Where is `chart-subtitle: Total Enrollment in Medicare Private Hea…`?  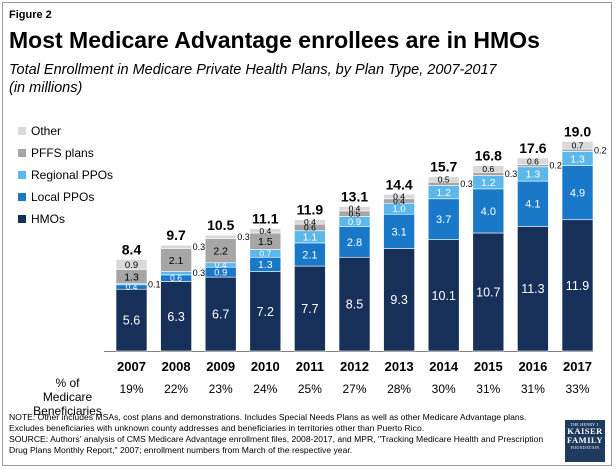 chart-subtitle: Total Enrollment in Medicare Private Hea… is located at coordinates (269, 79).